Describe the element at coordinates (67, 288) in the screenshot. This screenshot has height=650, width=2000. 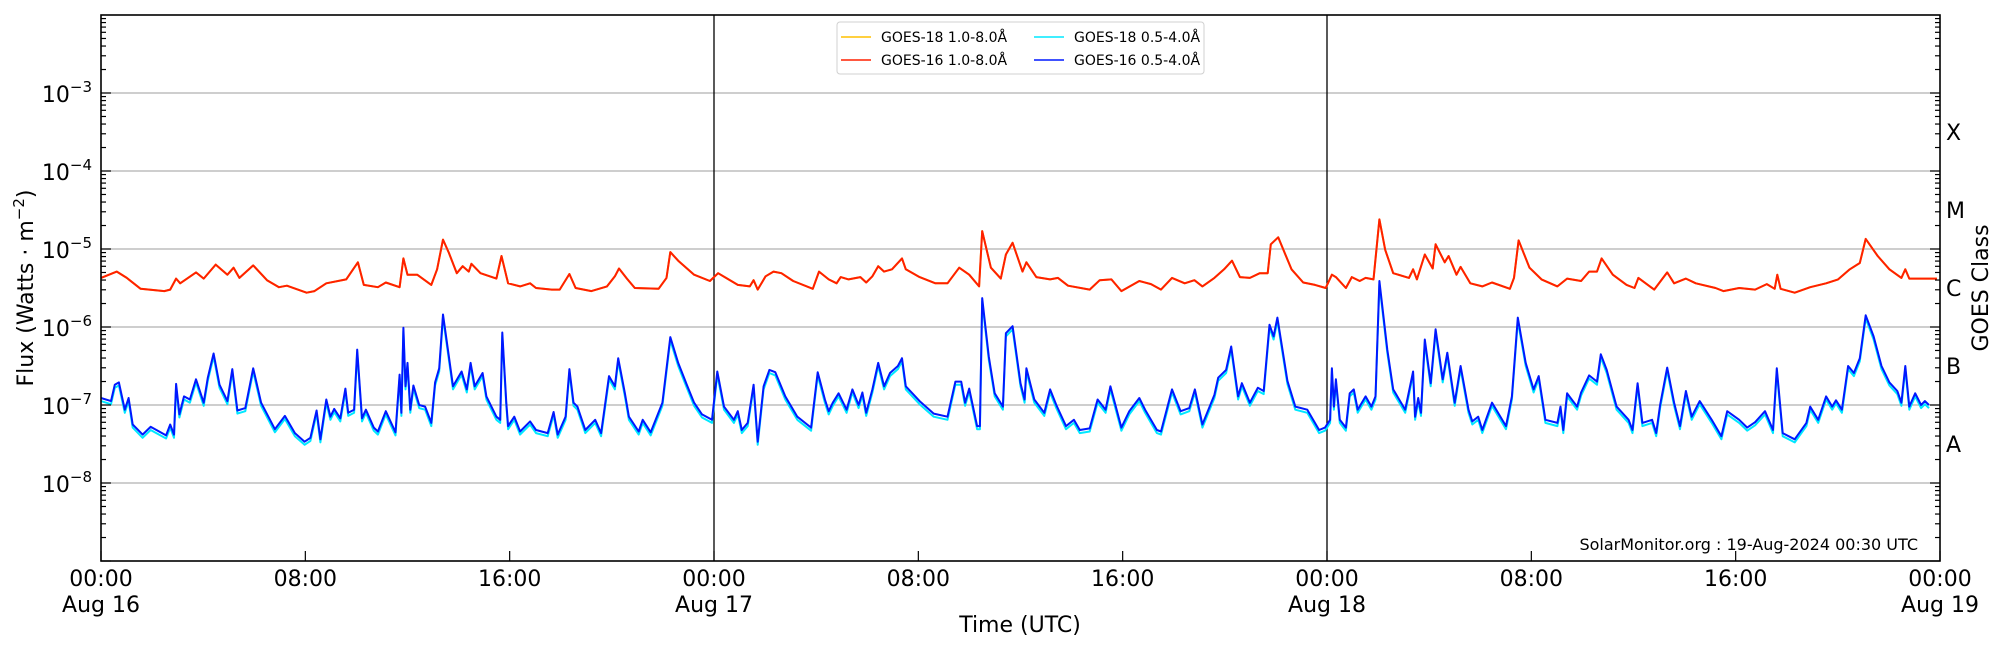
I see `y-tick-labels: 10⁻⁸ 10⁻⁷ 10⁻⁶ 10⁻⁵ 10⁻⁴ 10⁻³` at that location.